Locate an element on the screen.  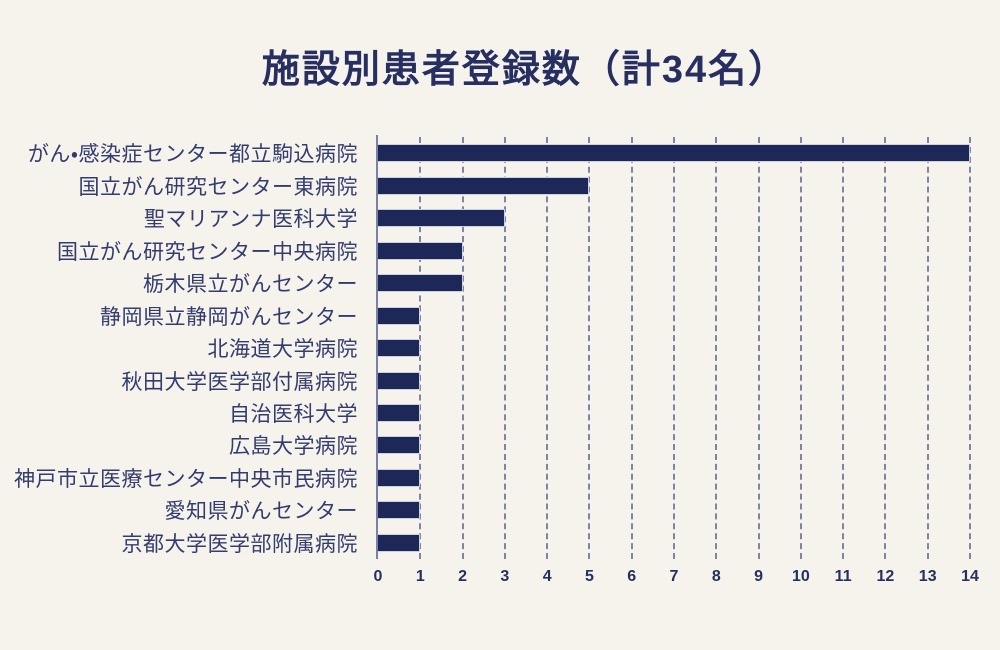
category-label: 国立がん研究センター中央病院 is located at coordinates (207, 252).